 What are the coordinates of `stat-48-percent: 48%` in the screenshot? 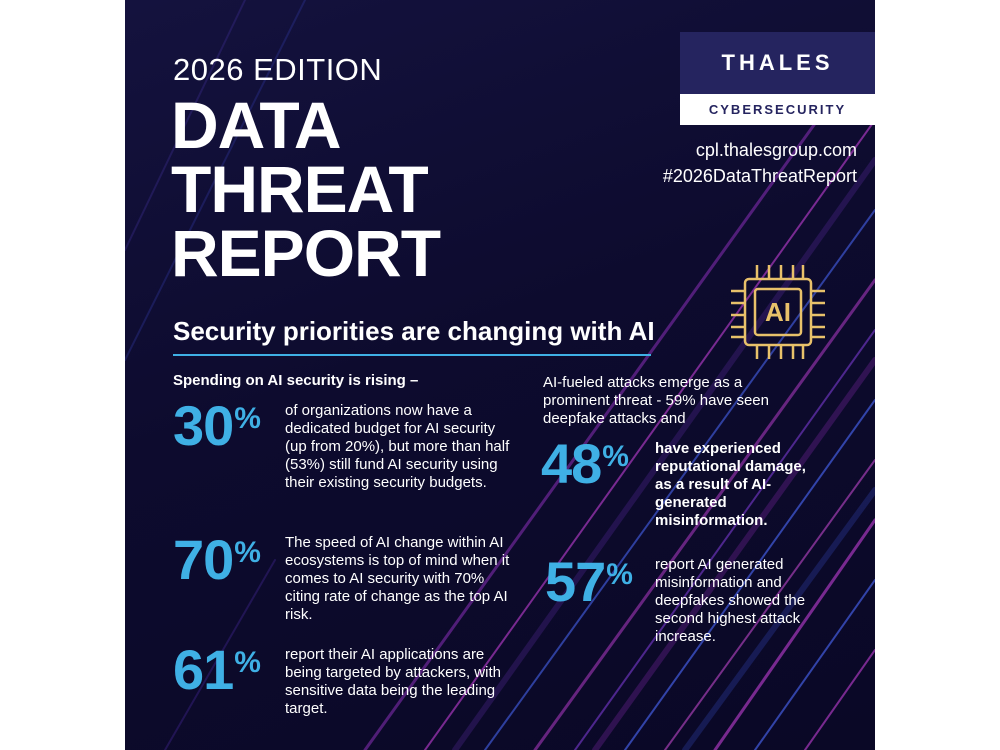 It's located at (585, 464).